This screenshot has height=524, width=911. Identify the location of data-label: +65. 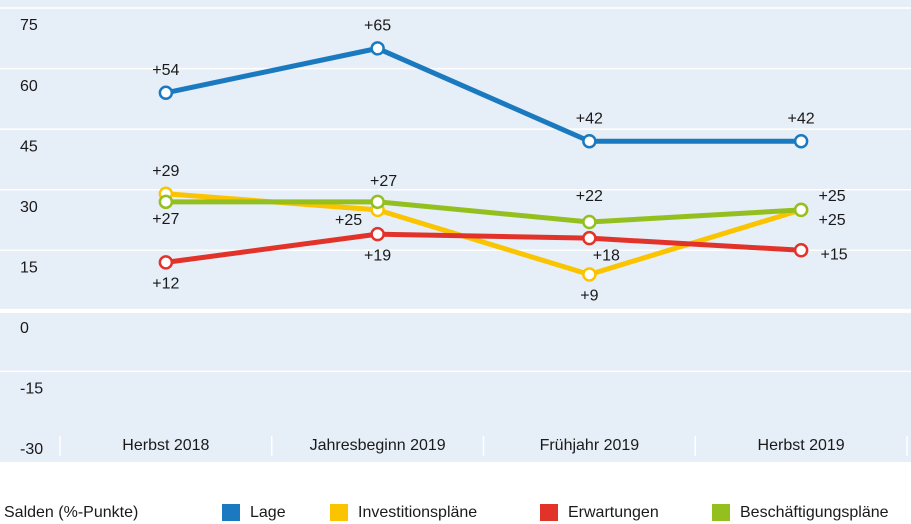
(377, 26).